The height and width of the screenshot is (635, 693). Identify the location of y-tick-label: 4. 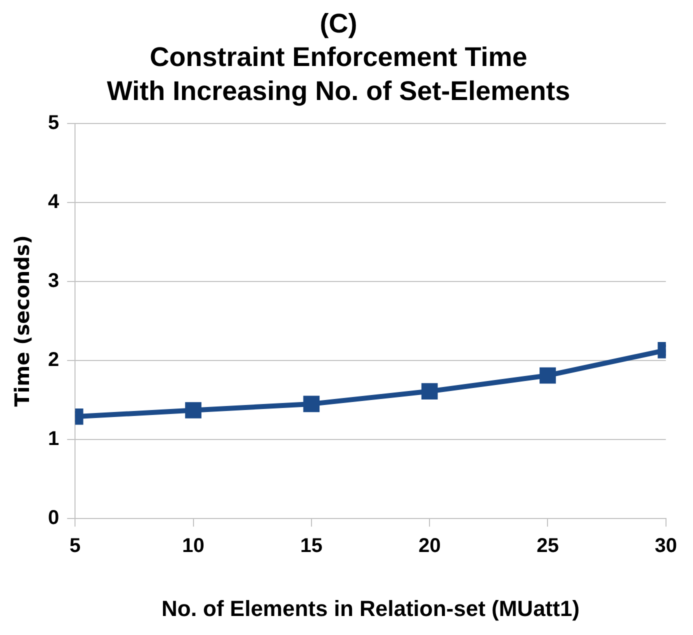
(54, 201).